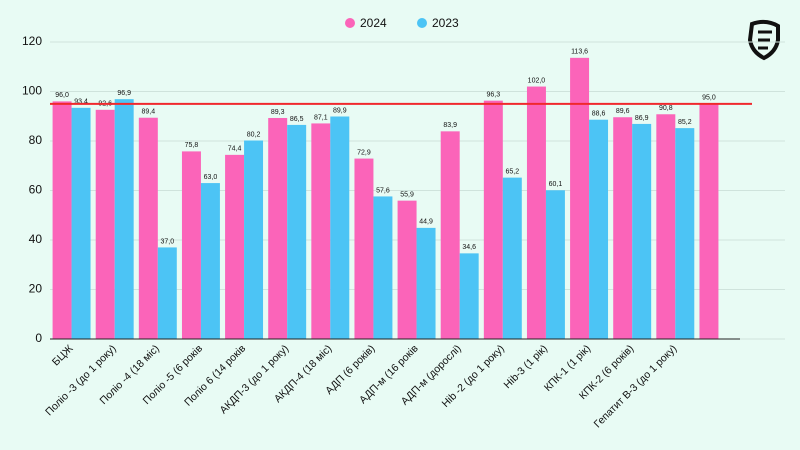 This screenshot has width=800, height=450. What do you see at coordinates (36, 190) in the screenshot?
I see `y-tick-label: 60` at bounding box center [36, 190].